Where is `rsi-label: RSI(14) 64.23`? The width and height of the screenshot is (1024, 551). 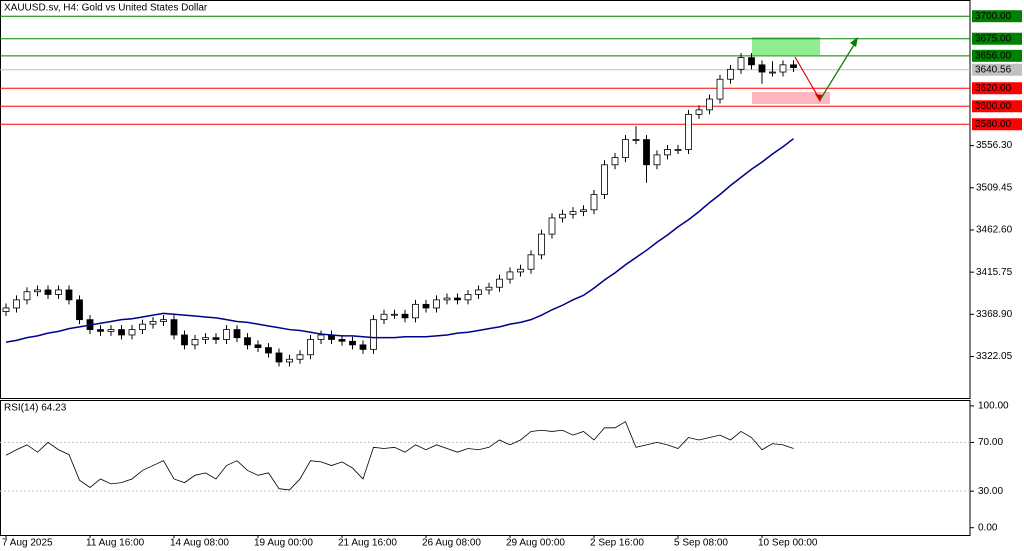
rsi-label: RSI(14) 64.23 is located at coordinates (35, 408).